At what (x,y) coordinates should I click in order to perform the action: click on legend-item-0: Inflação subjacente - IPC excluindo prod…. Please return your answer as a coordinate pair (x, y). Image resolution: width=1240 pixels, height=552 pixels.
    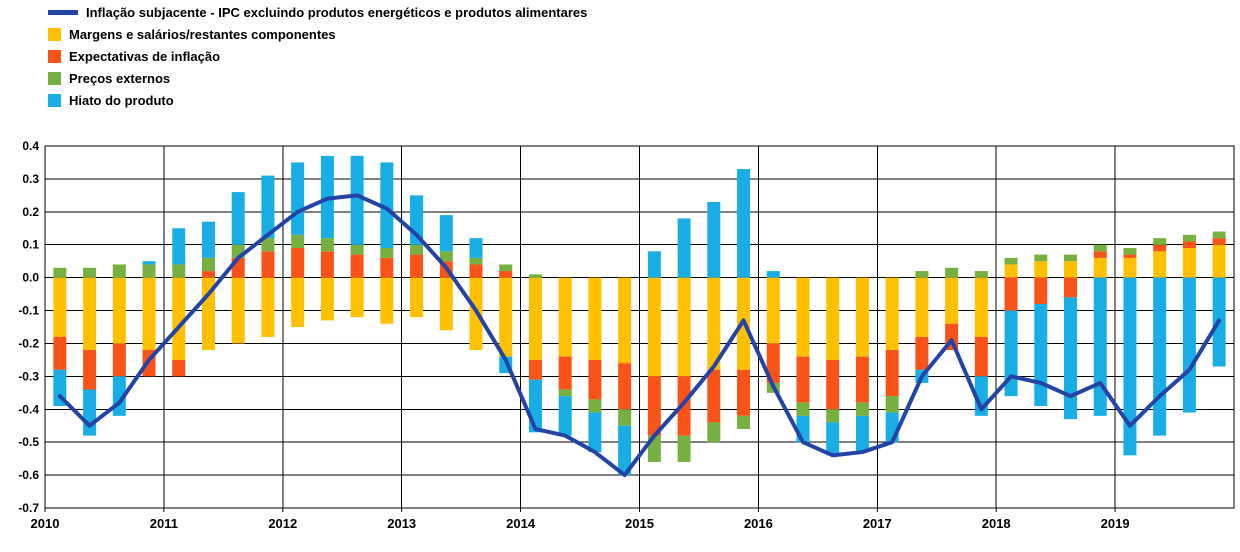
    Looking at the image, I should click on (317, 12).